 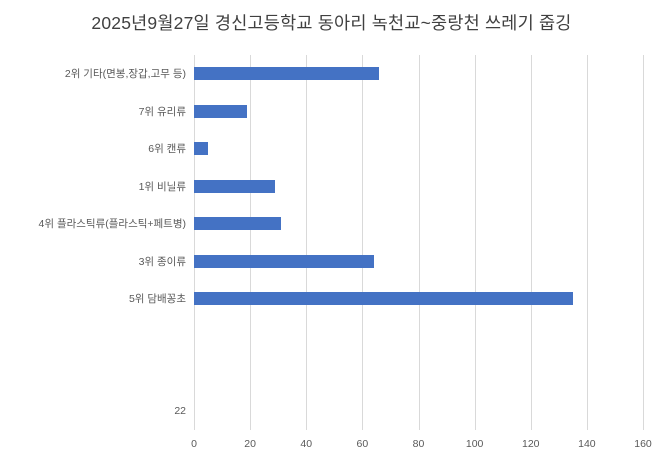 I want to click on category-label: 3위 종이류, so click(x=162, y=261).